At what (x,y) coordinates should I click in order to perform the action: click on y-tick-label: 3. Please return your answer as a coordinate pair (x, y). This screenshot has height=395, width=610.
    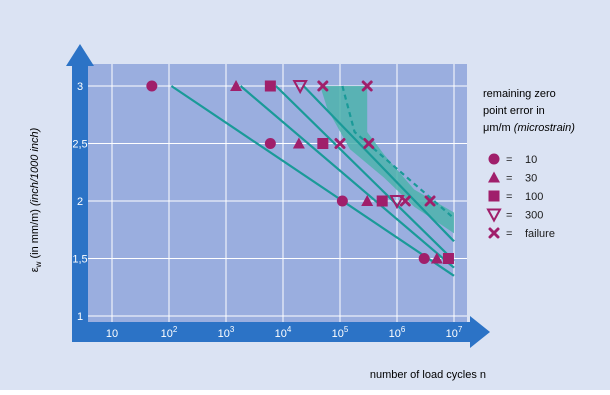
    Looking at the image, I should click on (80, 87).